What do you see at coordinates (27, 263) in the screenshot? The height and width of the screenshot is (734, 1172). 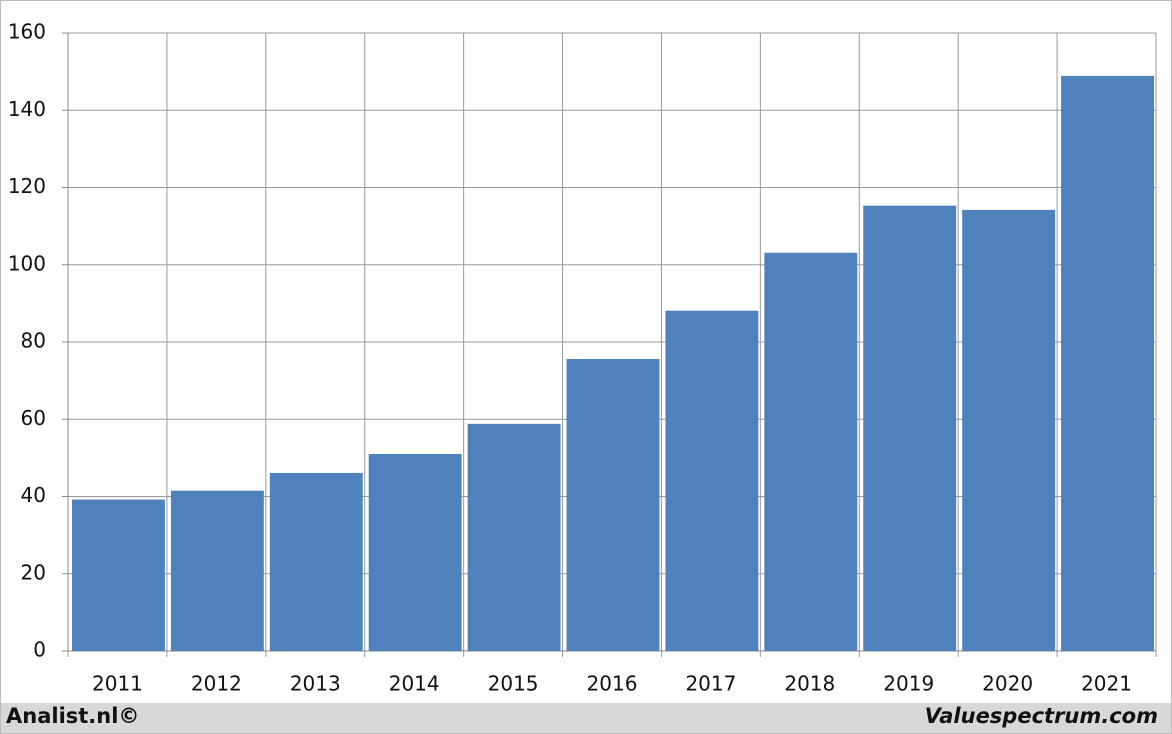 I see `y-tick-label: 100` at bounding box center [27, 263].